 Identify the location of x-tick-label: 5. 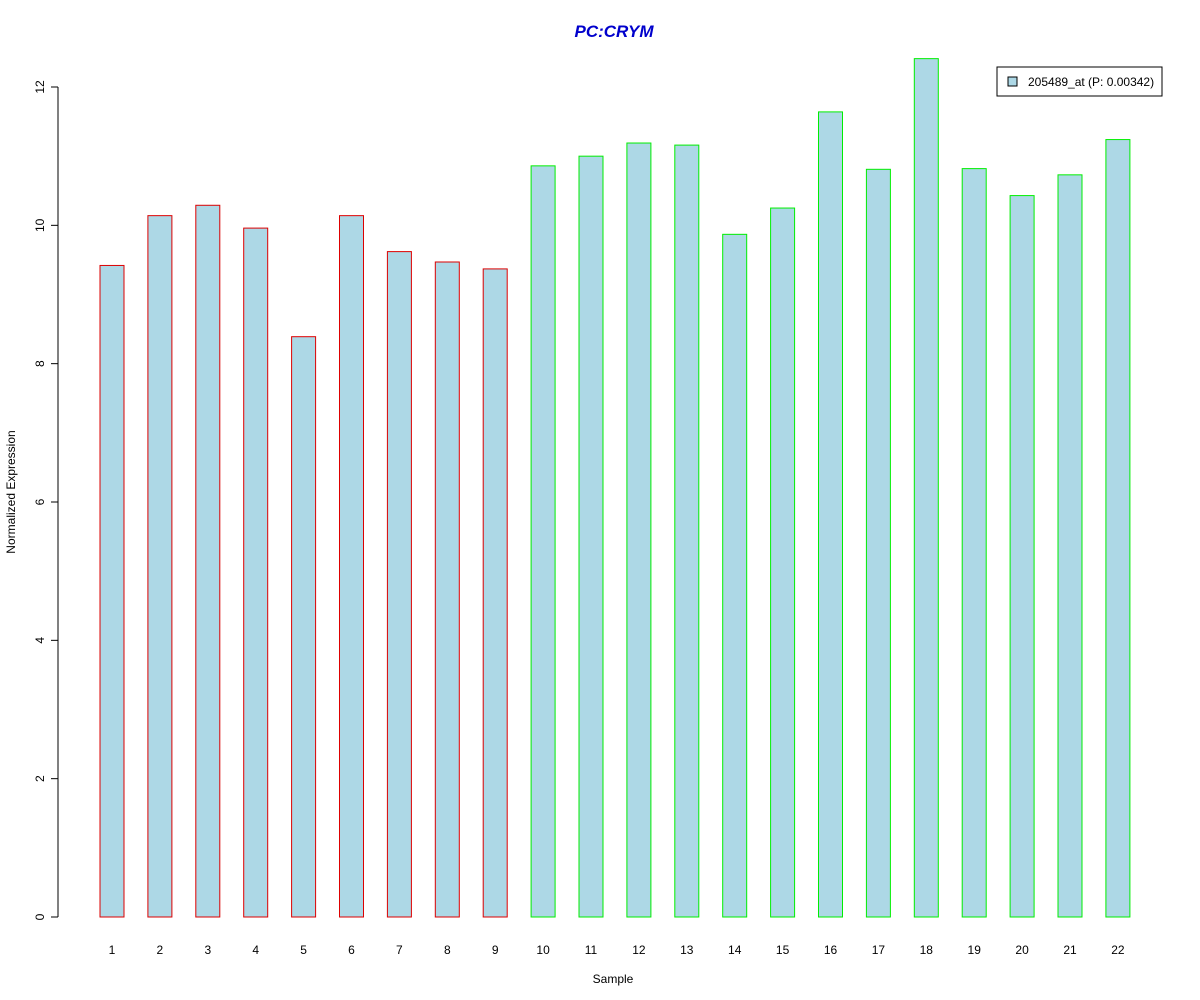
(303, 950).